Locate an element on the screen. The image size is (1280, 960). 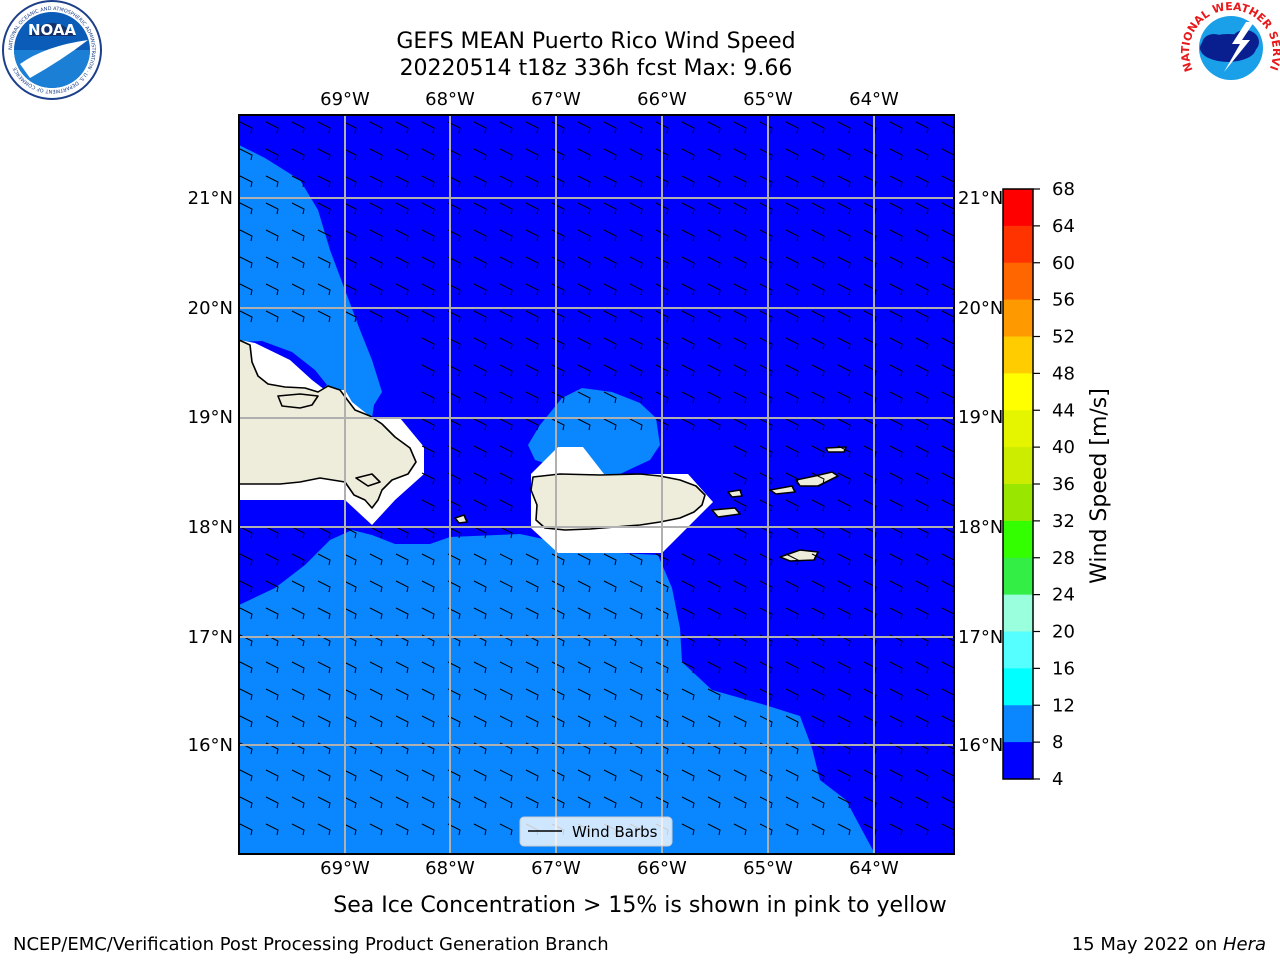
lon-labels-bottom: 69°W 68°W 67°W 66°W 65°W 64°W is located at coordinates (609, 868).